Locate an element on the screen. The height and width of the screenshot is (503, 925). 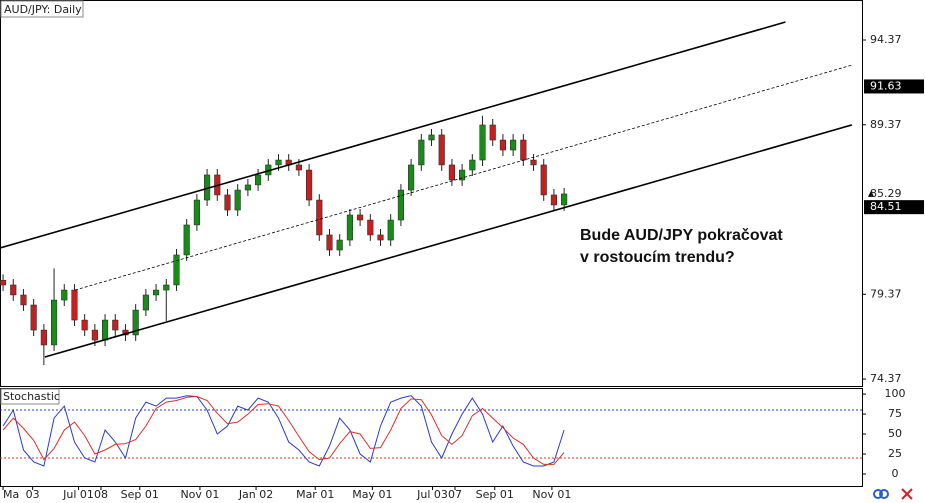
chart-title: AUD/JPY: Daily is located at coordinates (43, 9).